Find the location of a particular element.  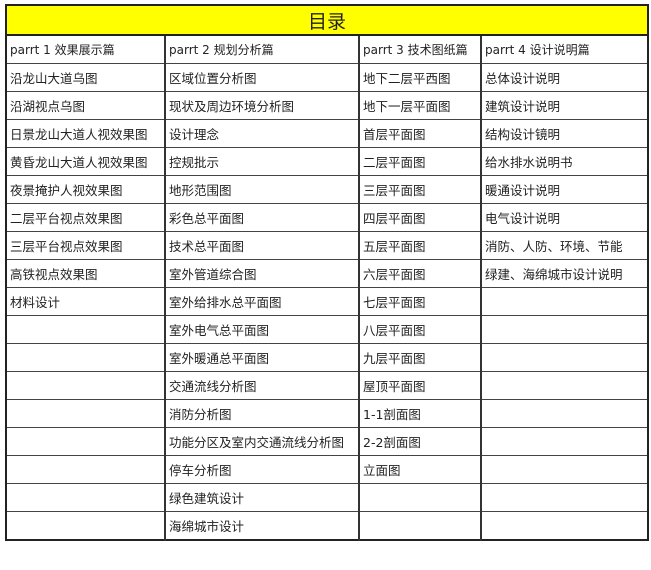

table-row: 功能分区及室内交通流线分析图 2-2剖面图 is located at coordinates (327, 441).